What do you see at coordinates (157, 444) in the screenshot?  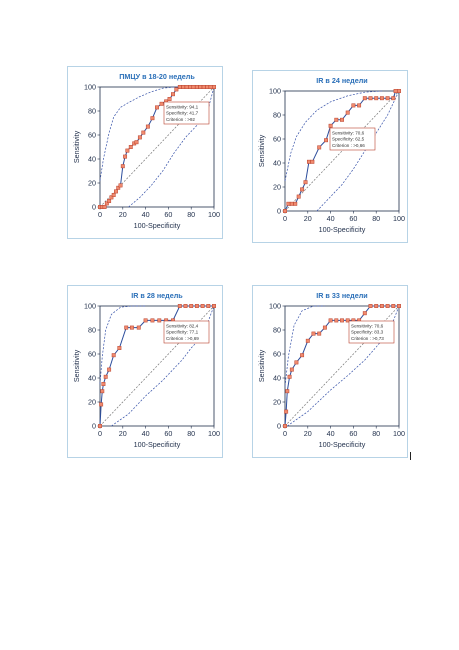 I see `chart-3-x-axis-label: 100-Specificity` at bounding box center [157, 444].